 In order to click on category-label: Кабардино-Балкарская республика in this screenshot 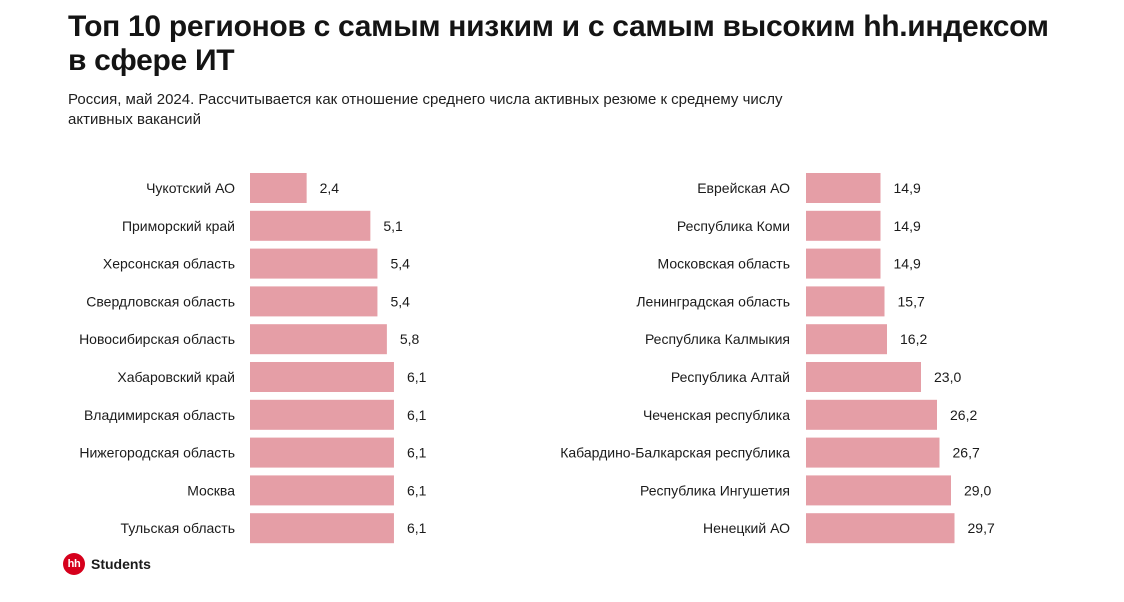, I will do `click(675, 453)`.